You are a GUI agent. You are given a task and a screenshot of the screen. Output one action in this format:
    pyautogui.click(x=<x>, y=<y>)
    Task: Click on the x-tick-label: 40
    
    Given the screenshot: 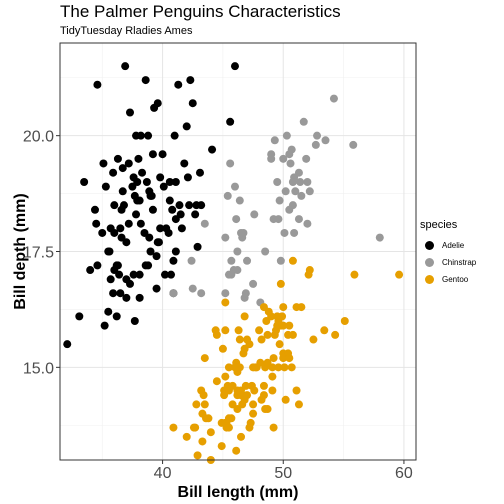 What is the action you would take?
    pyautogui.click(x=163, y=473)
    